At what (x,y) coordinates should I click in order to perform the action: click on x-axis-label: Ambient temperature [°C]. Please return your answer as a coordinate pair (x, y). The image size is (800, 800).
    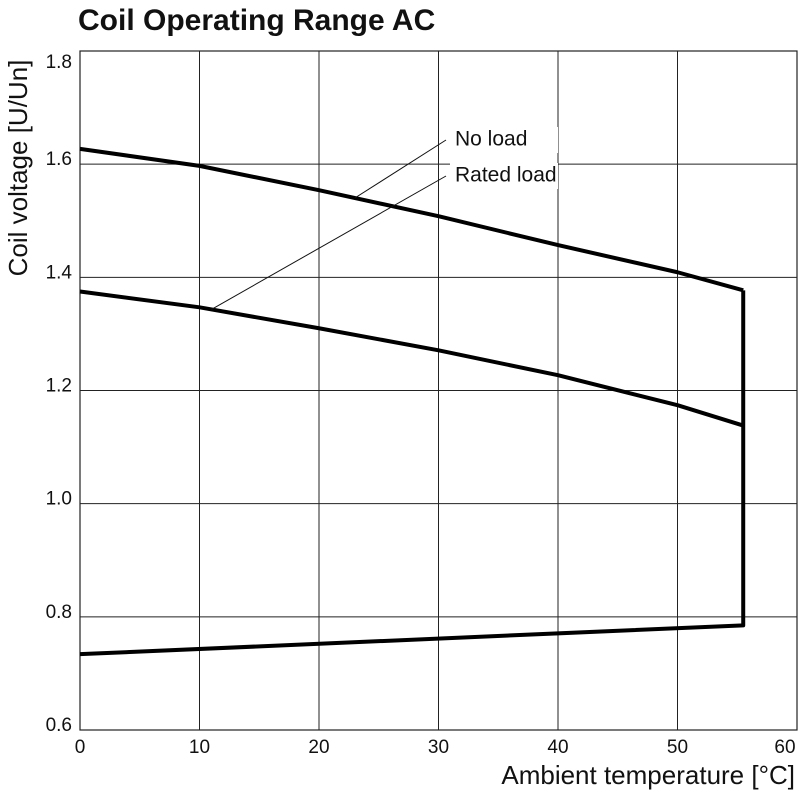
    Looking at the image, I should click on (648, 775).